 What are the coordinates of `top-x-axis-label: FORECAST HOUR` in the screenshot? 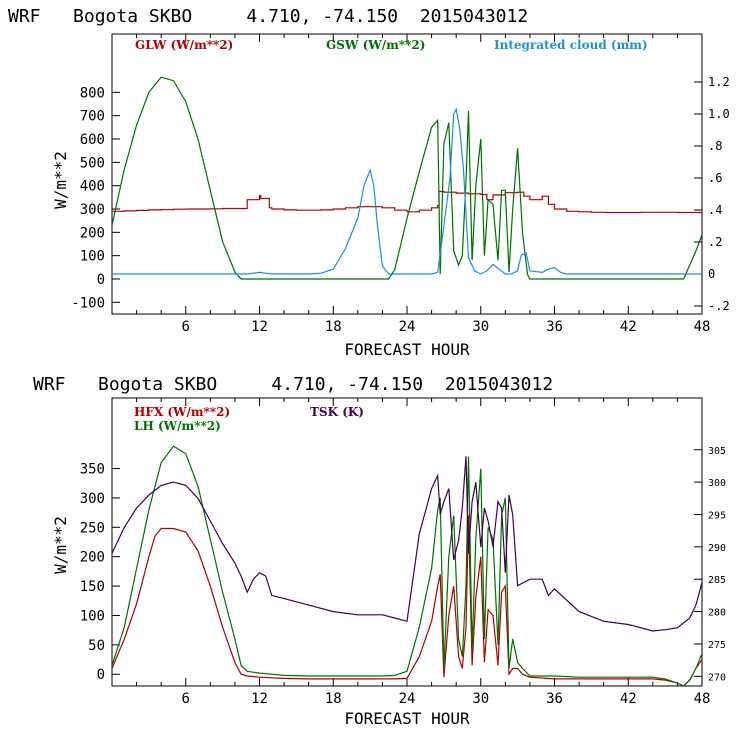 It's located at (407, 349).